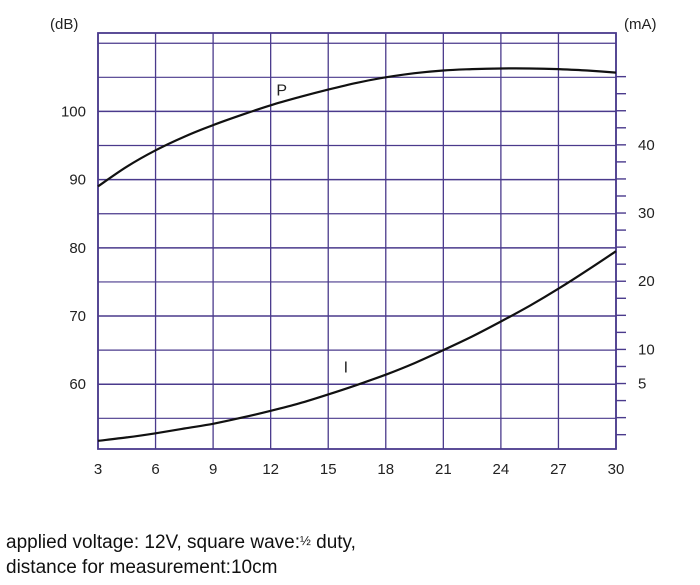  What do you see at coordinates (642, 384) in the screenshot?
I see `y-right-tick-label: 5` at bounding box center [642, 384].